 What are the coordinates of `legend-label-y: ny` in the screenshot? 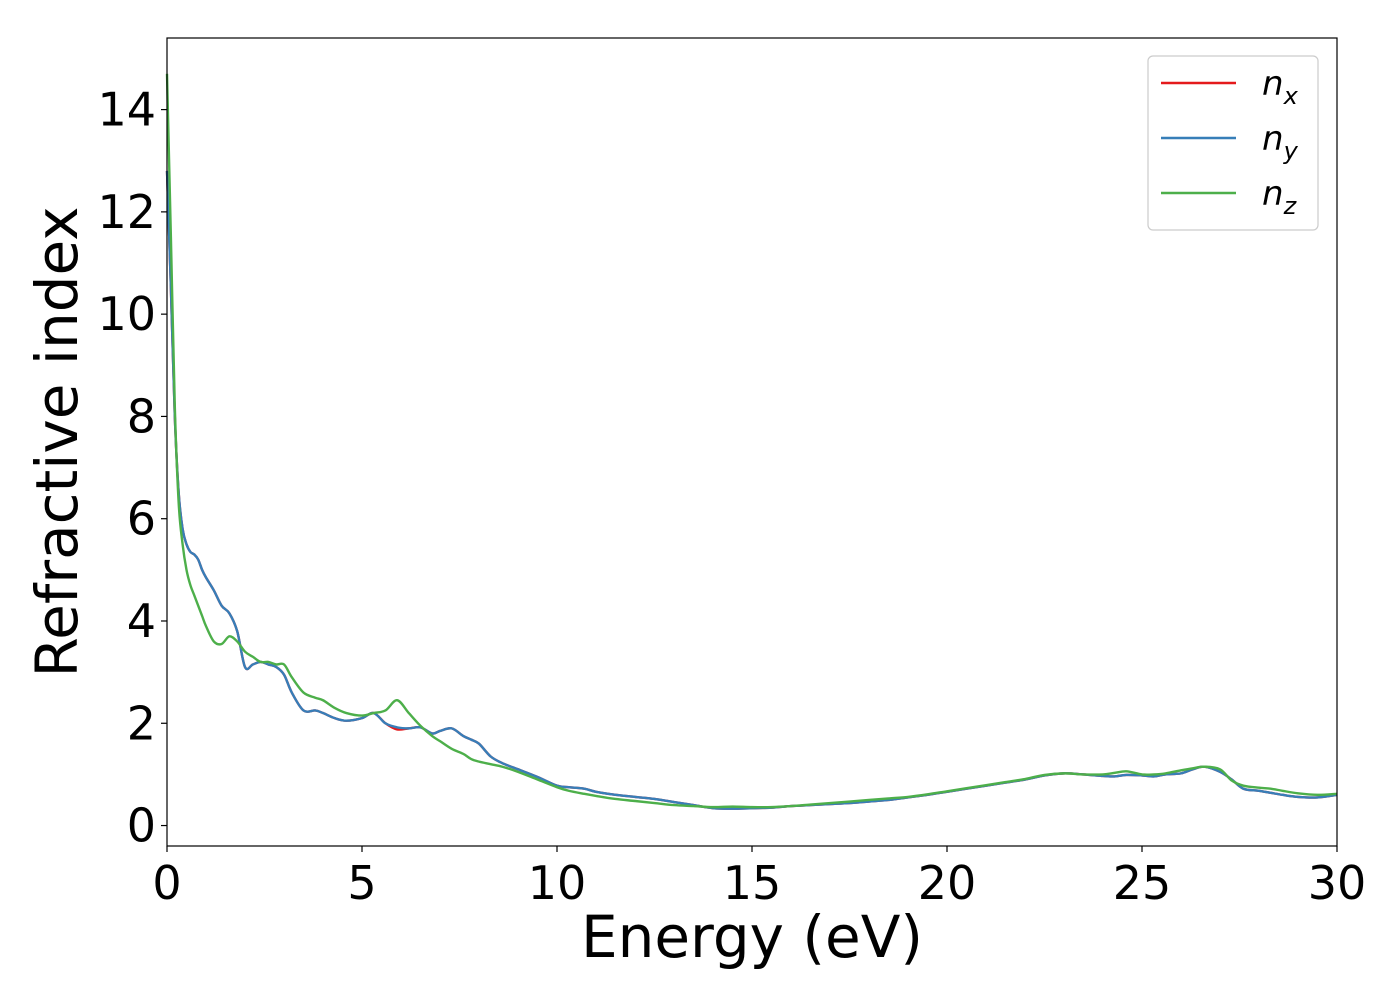 It's located at (1280, 142).